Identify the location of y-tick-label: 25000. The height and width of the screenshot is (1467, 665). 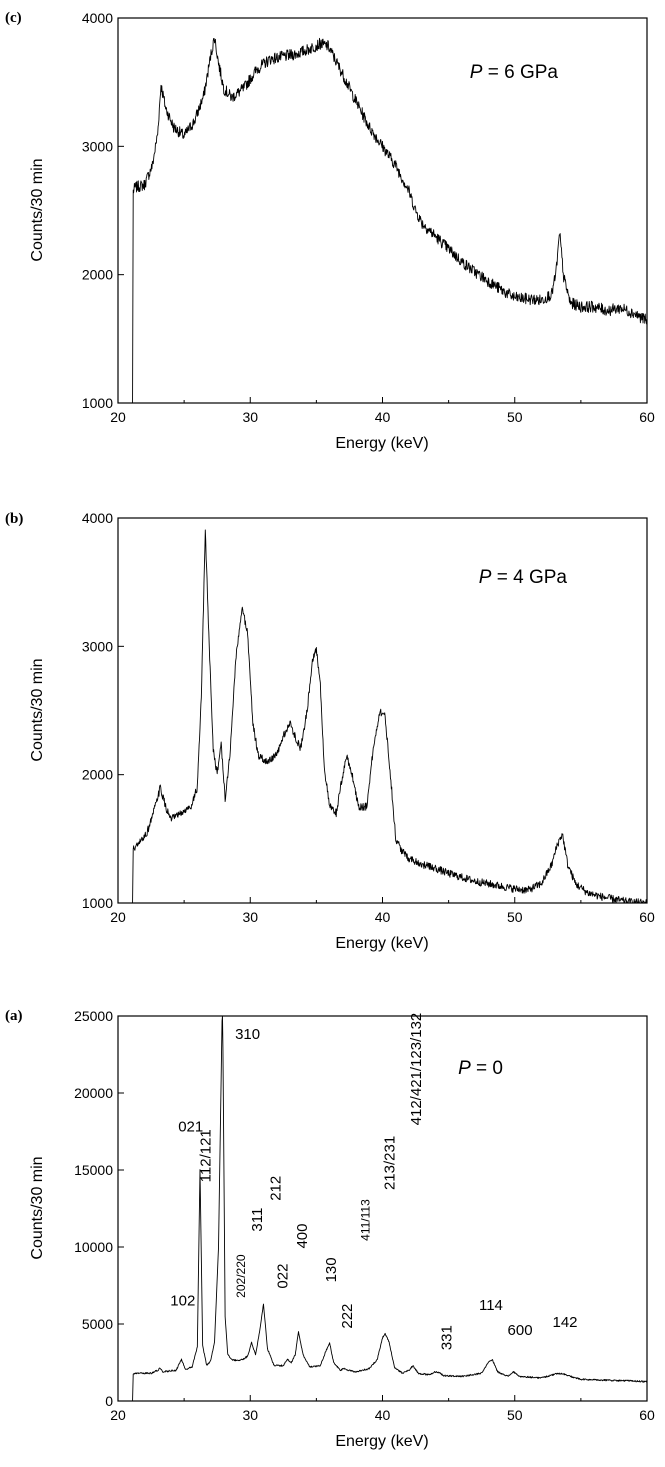
(93, 1016).